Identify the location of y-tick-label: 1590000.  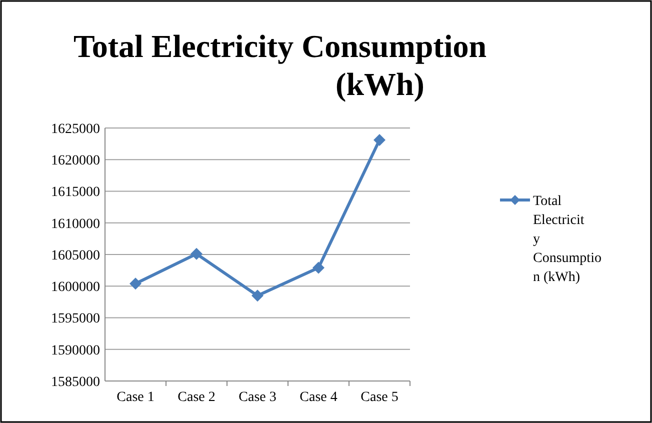
(75, 350).